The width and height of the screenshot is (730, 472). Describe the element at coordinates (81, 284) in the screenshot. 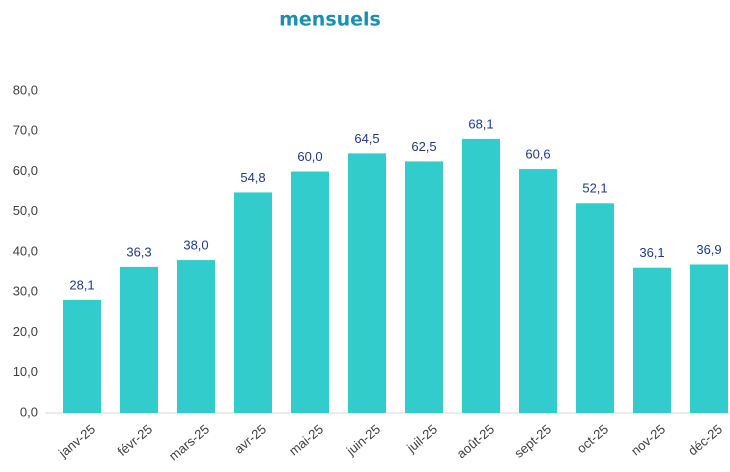

I see `value-label: 28,1` at that location.